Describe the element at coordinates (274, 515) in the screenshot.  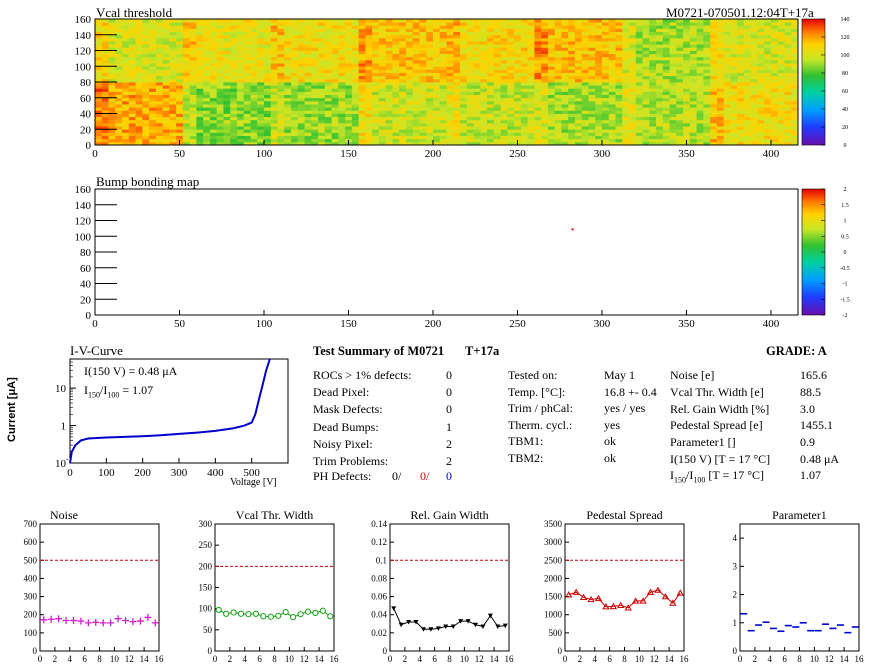
I see `small-plot-title: Vcal Thr. Width` at that location.